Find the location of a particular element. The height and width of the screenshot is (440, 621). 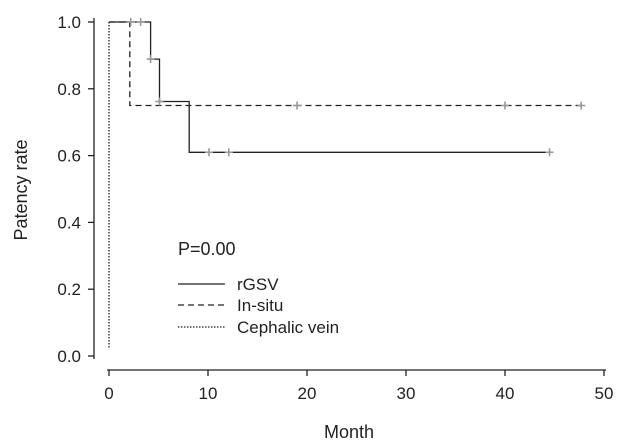

y-tick-label: 0.0 is located at coordinates (69, 356).